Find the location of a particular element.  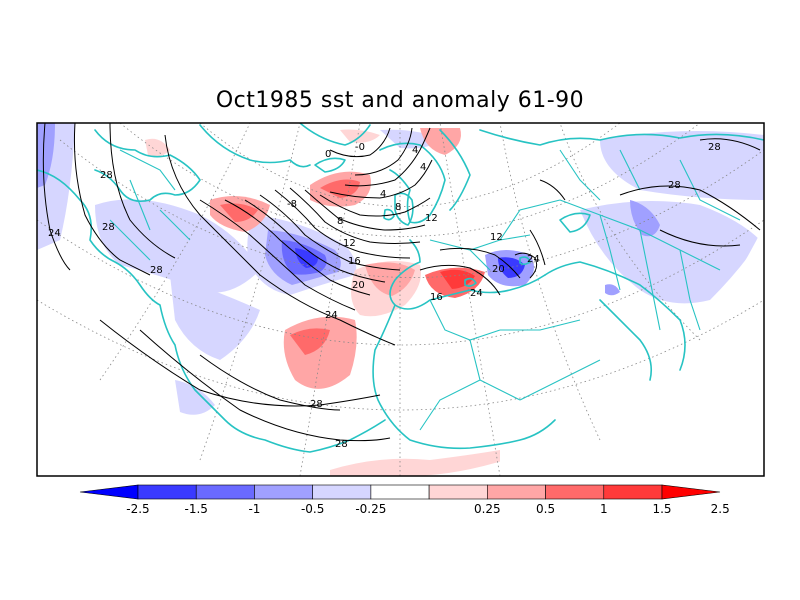

colorbar-tick-label: 1.5 is located at coordinates (661, 509).